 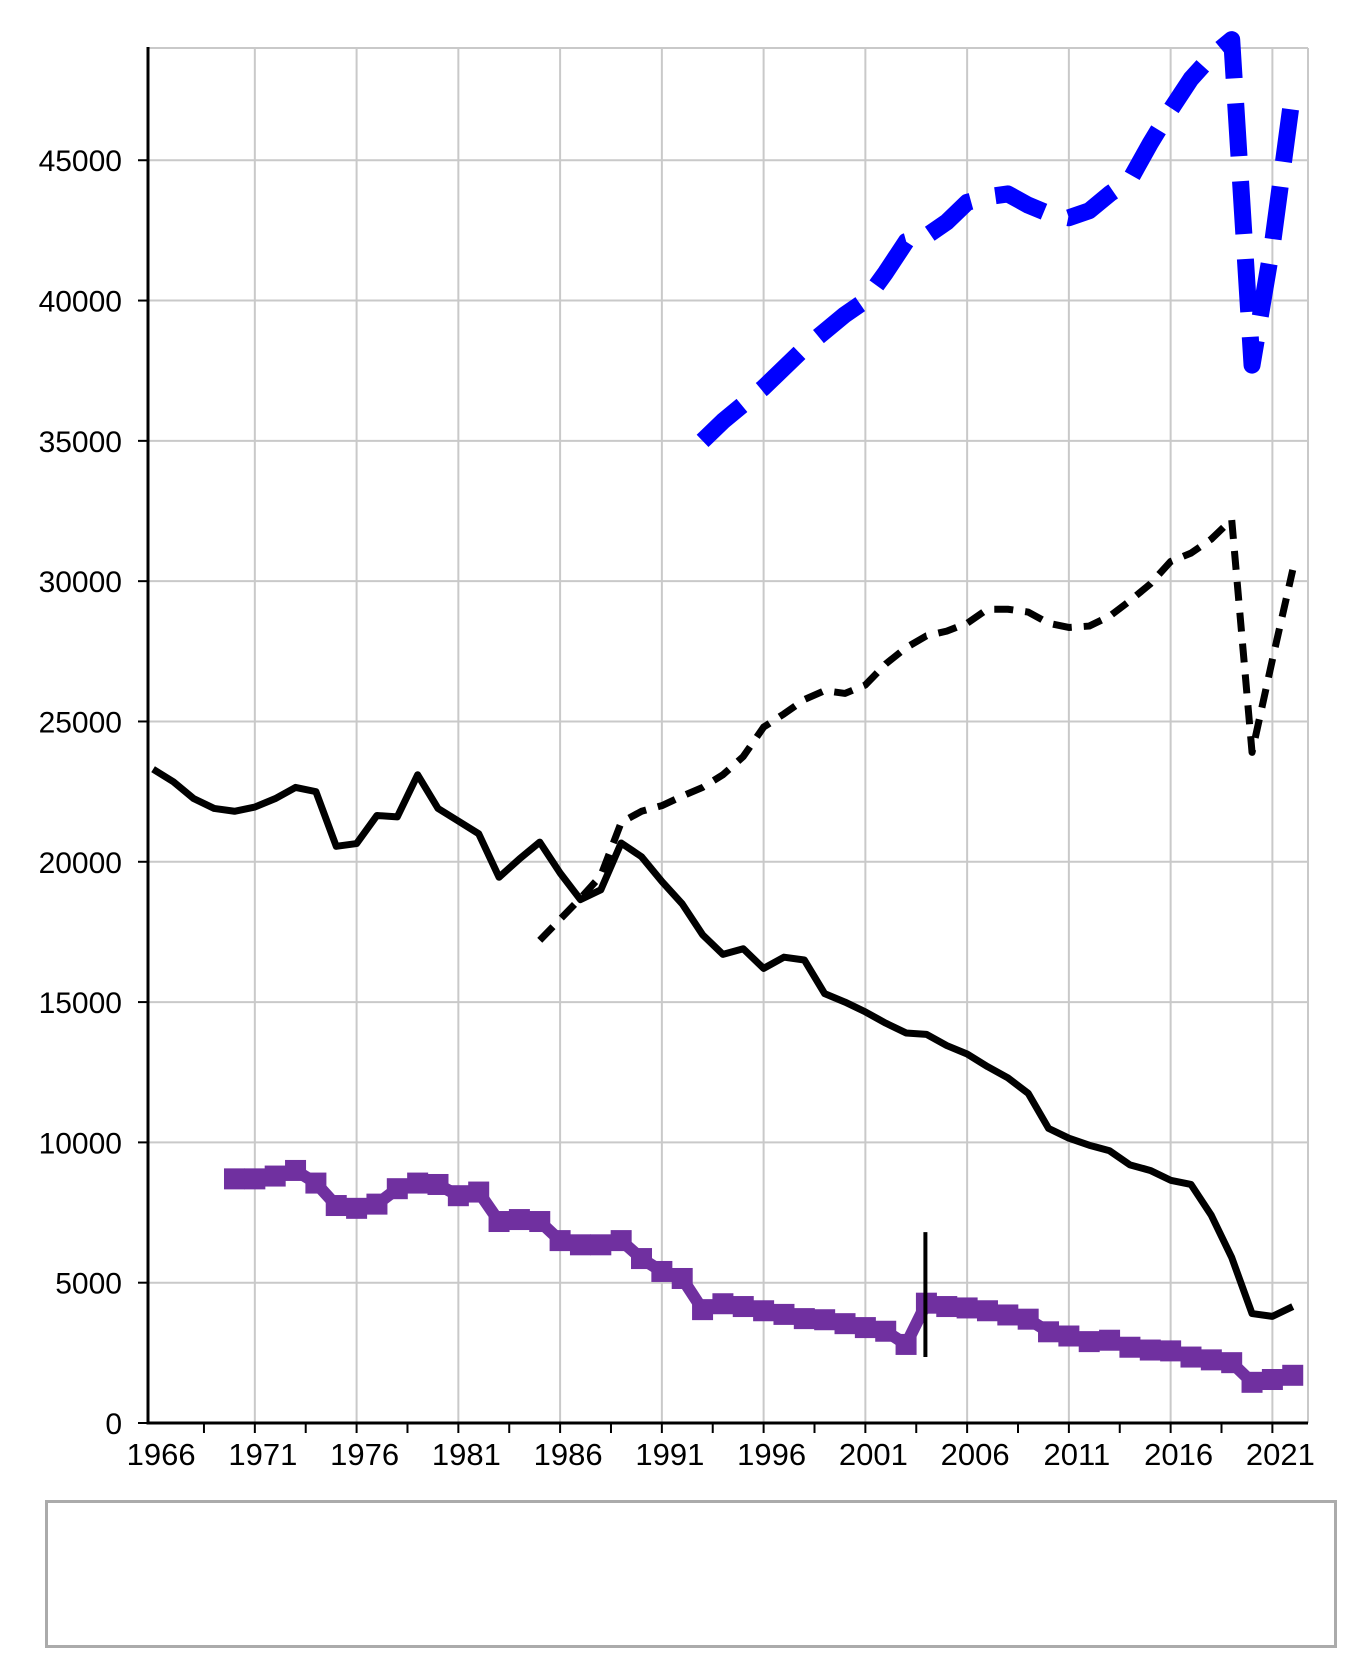 What do you see at coordinates (1077, 1454) in the screenshot?
I see `x-tick-label: 2011` at bounding box center [1077, 1454].